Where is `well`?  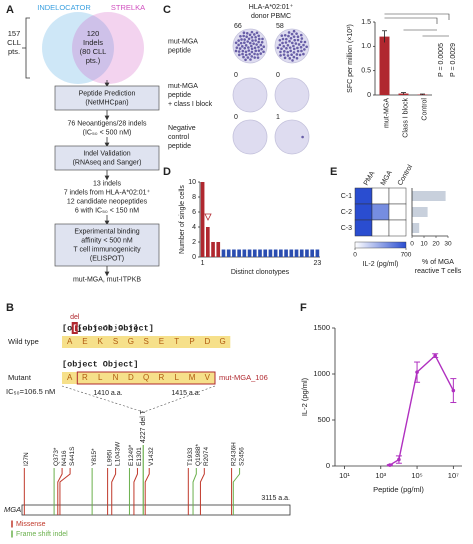
well is located at coordinates (292, 137).